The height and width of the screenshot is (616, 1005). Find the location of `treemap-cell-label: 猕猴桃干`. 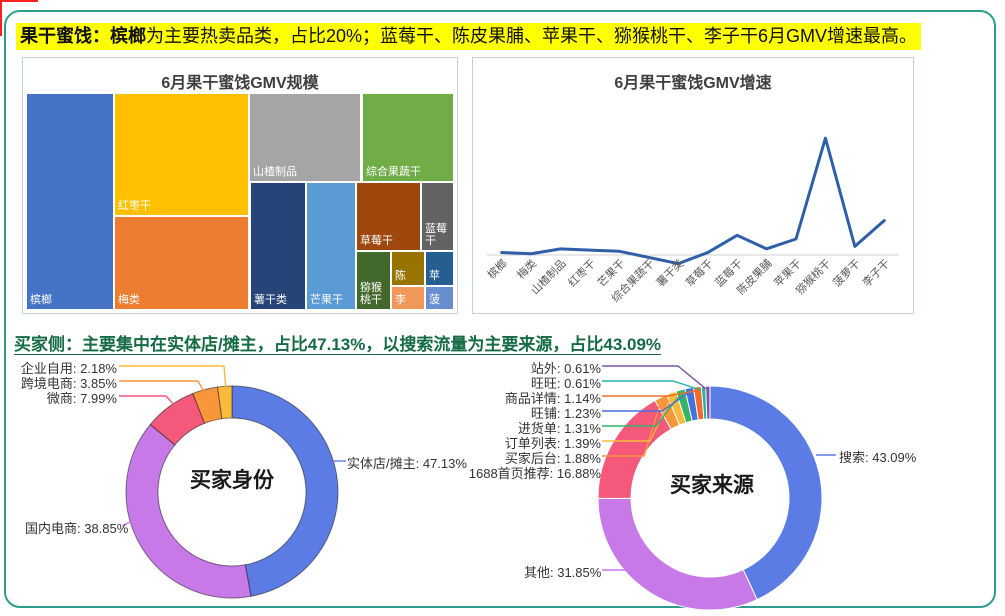

treemap-cell-label: 猕猴桃干 is located at coordinates (371, 294).